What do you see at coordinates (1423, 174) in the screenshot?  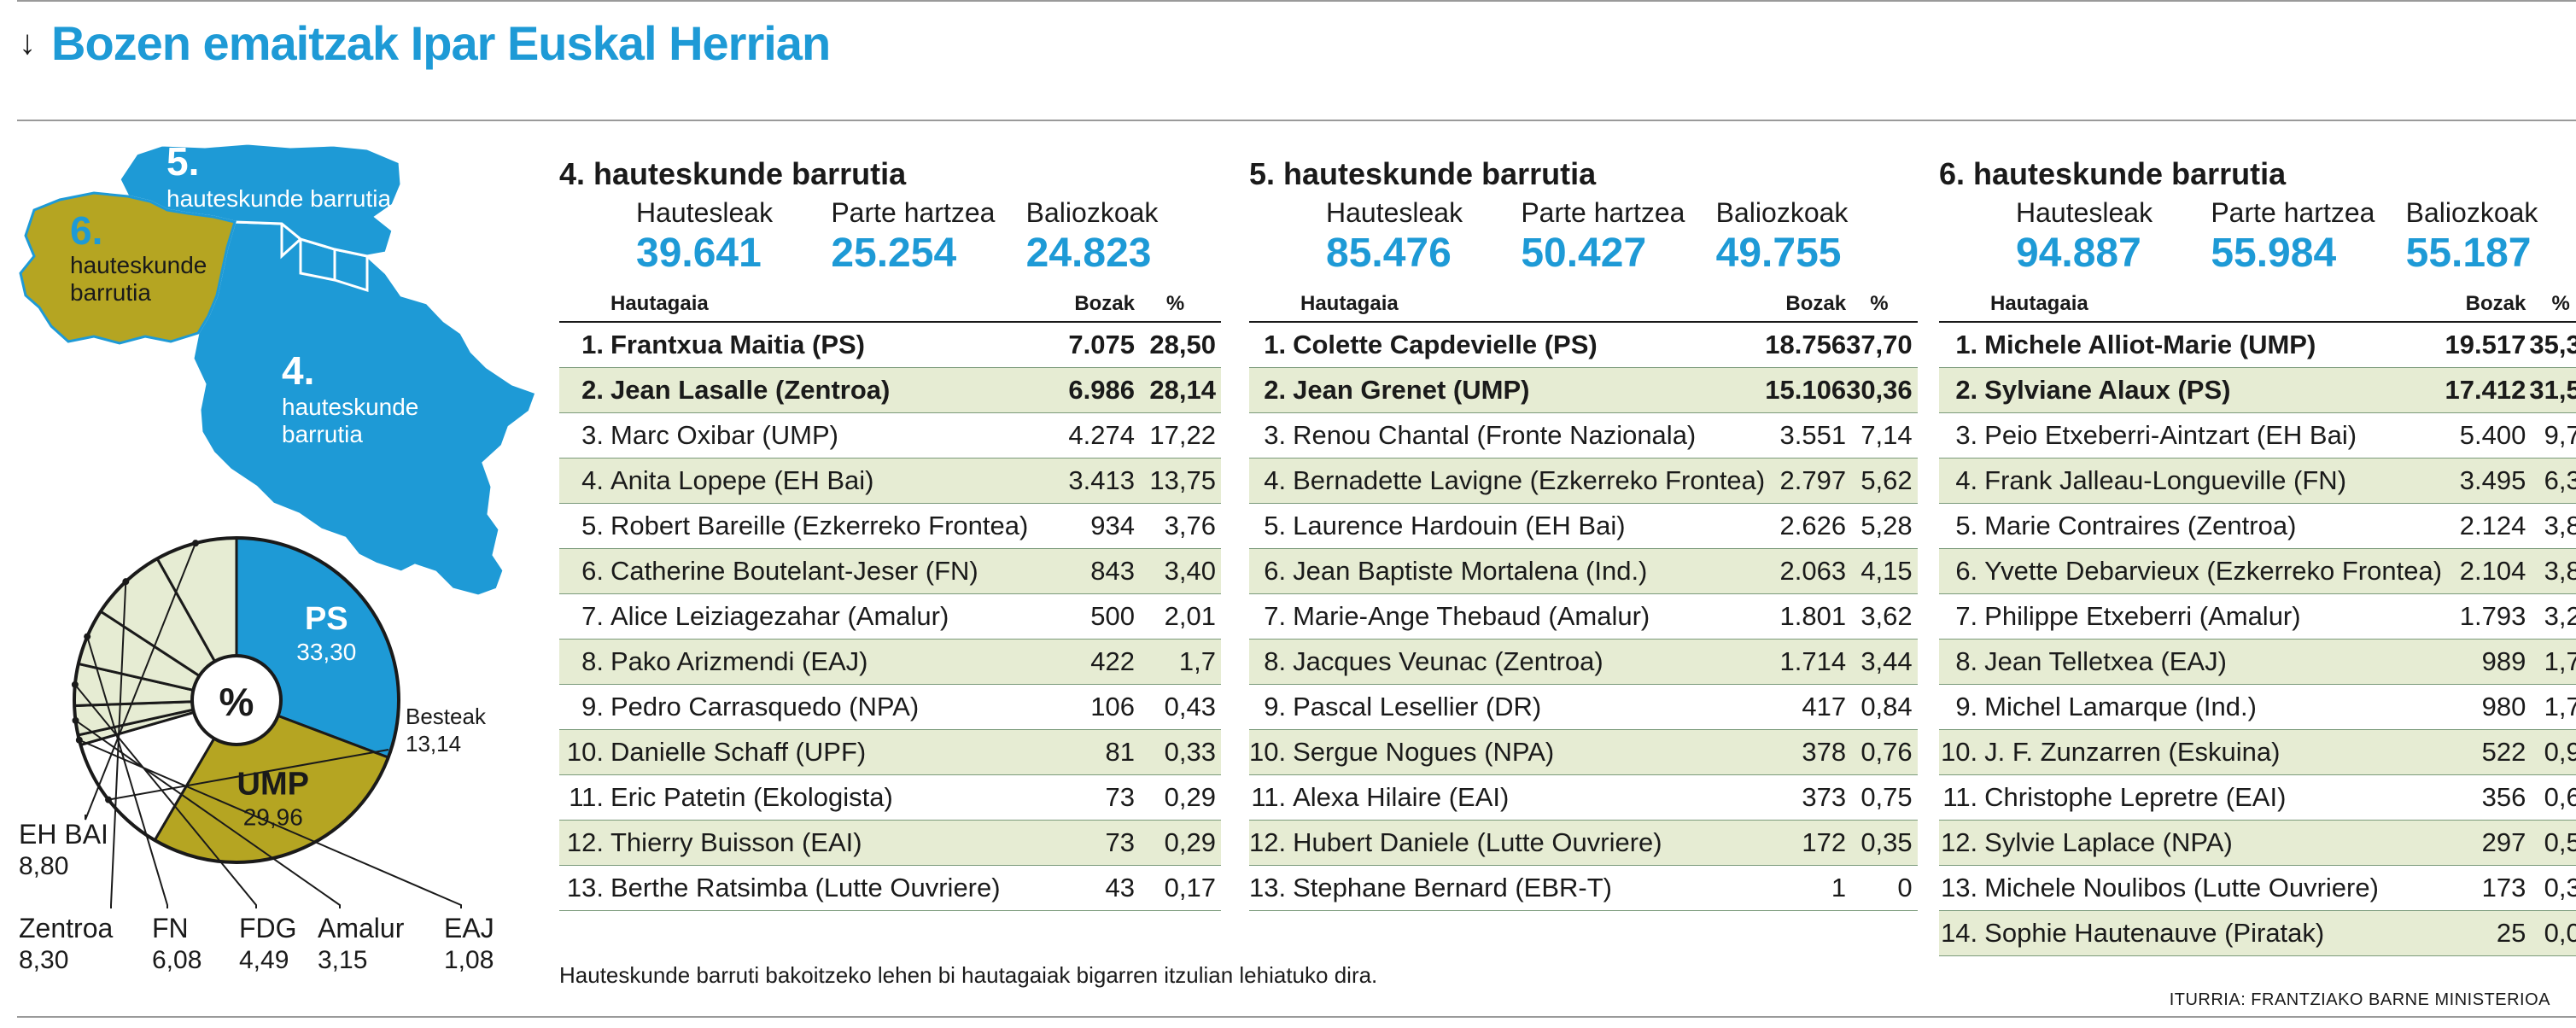 I see `district-title: 5. hauteskunde barrutia` at bounding box center [1423, 174].